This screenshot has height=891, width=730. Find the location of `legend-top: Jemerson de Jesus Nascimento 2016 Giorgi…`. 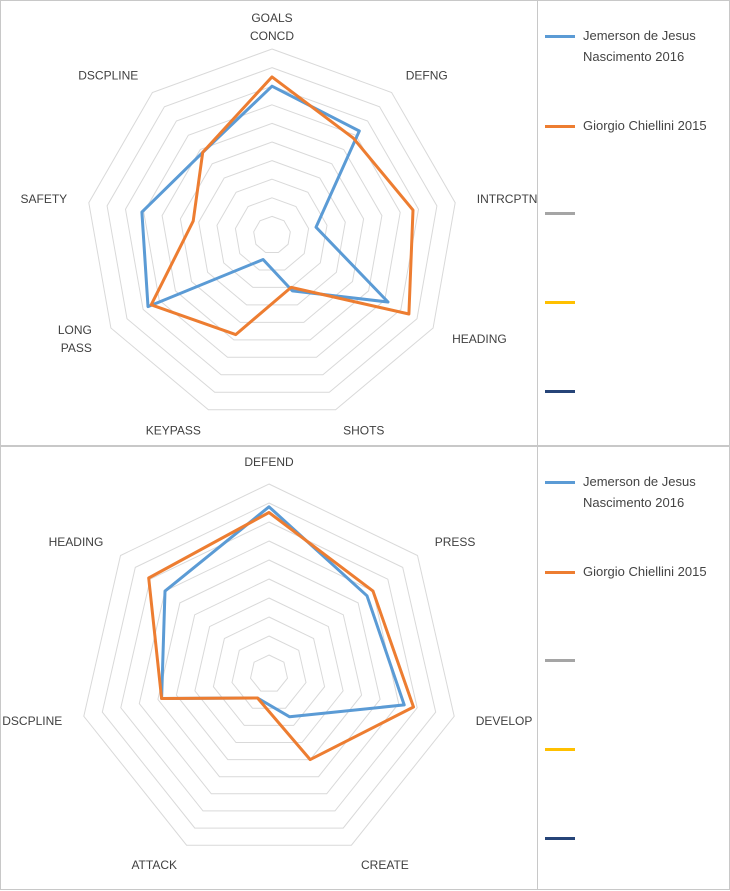

legend-top: Jemerson de Jesus Nascimento 2016 Giorgi… is located at coordinates (634, 223).